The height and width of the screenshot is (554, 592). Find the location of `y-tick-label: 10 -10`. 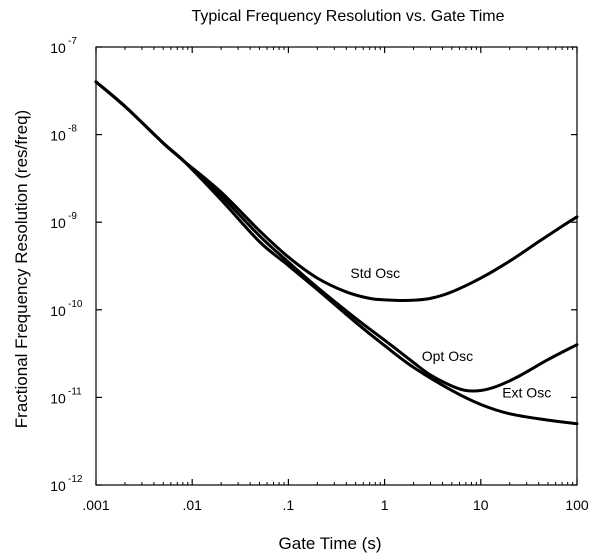

y-tick-label: 10 -10 is located at coordinates (66, 309).